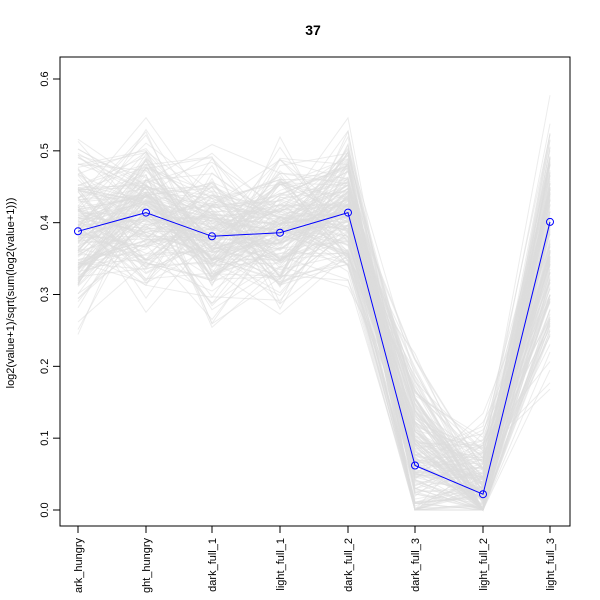 Image resolution: width=600 pixels, height=600 pixels. I want to click on y-axis-label: log2(value+1)/sqrt(sum(log2(value+1))), so click(11, 293).